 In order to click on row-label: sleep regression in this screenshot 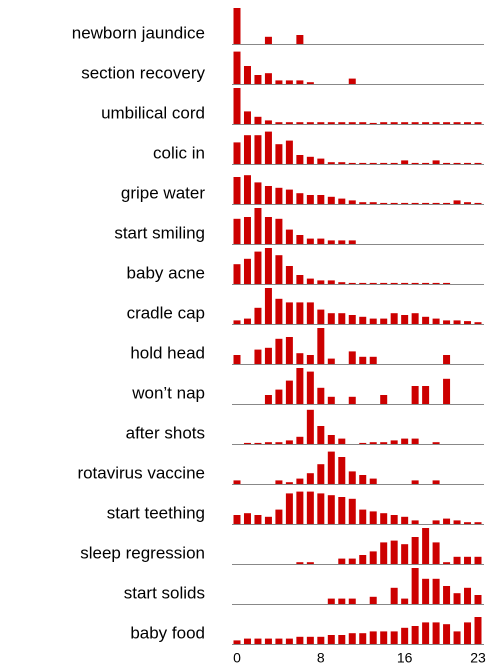, I will do `click(142, 552)`.